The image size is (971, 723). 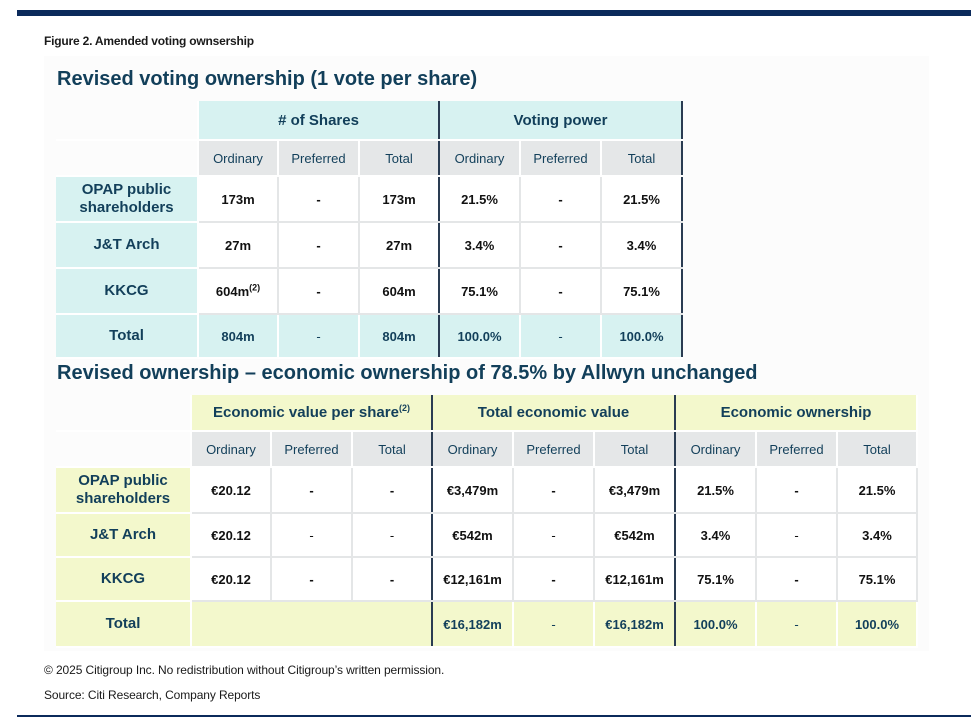 What do you see at coordinates (554, 413) in the screenshot?
I see `group-header-total-economic-value: Total economic value` at bounding box center [554, 413].